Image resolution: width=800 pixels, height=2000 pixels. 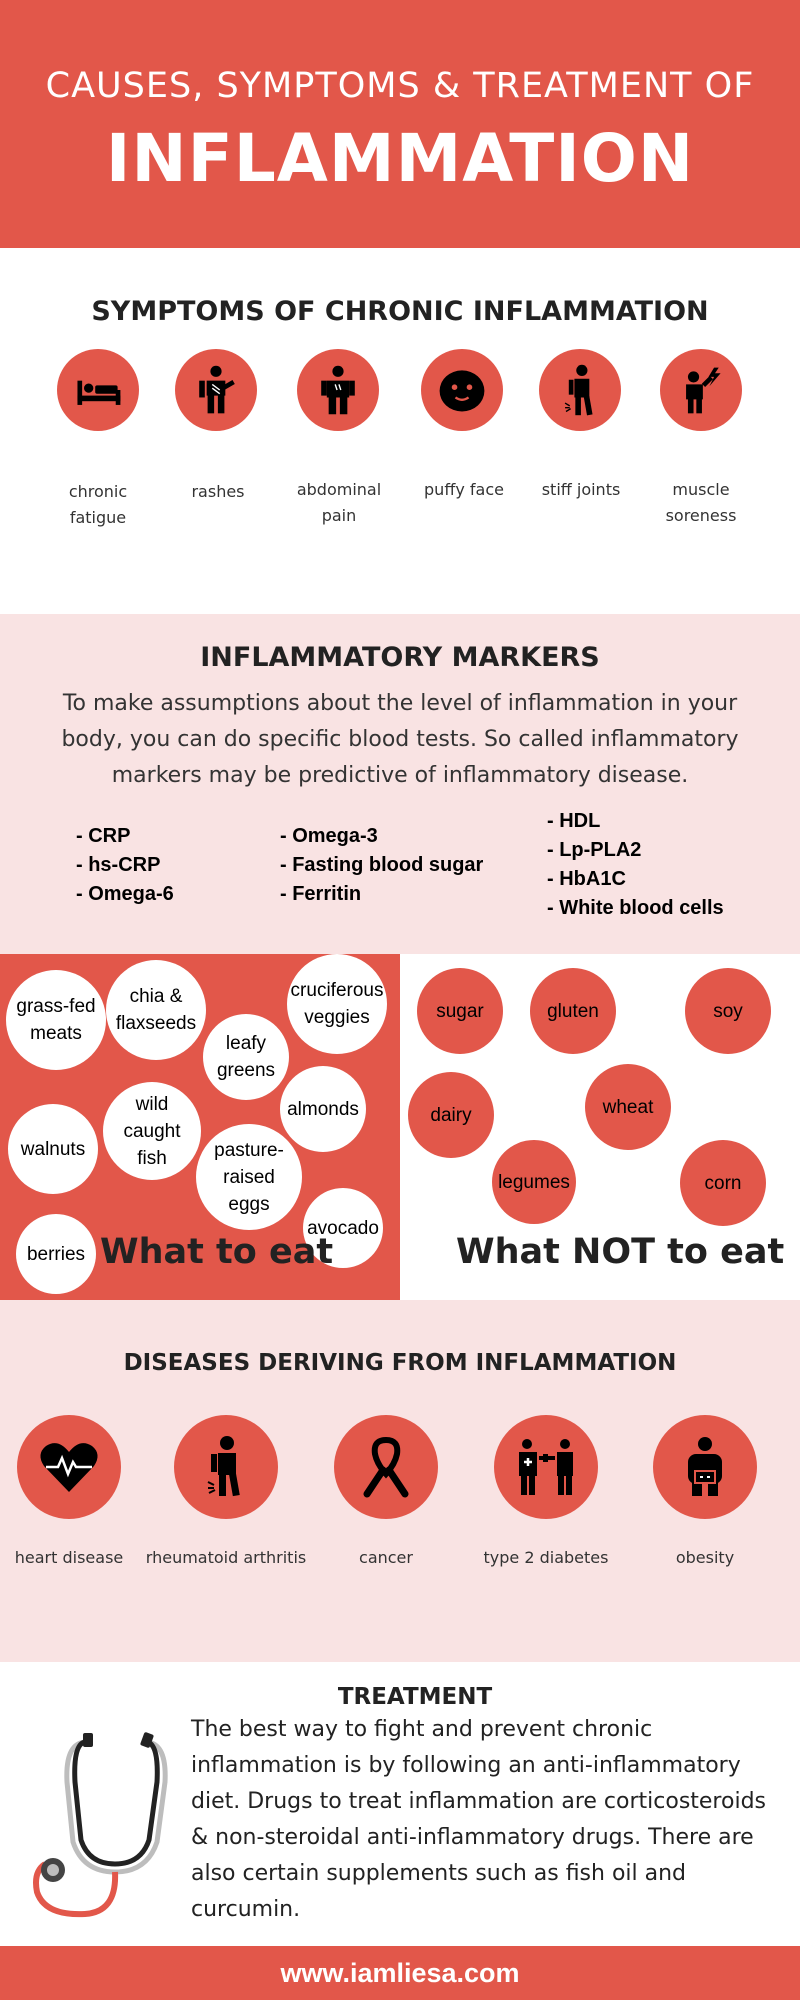 I want to click on markers-list-1: - CRP - hs-CRP - Omega-6, so click(x=125, y=865).